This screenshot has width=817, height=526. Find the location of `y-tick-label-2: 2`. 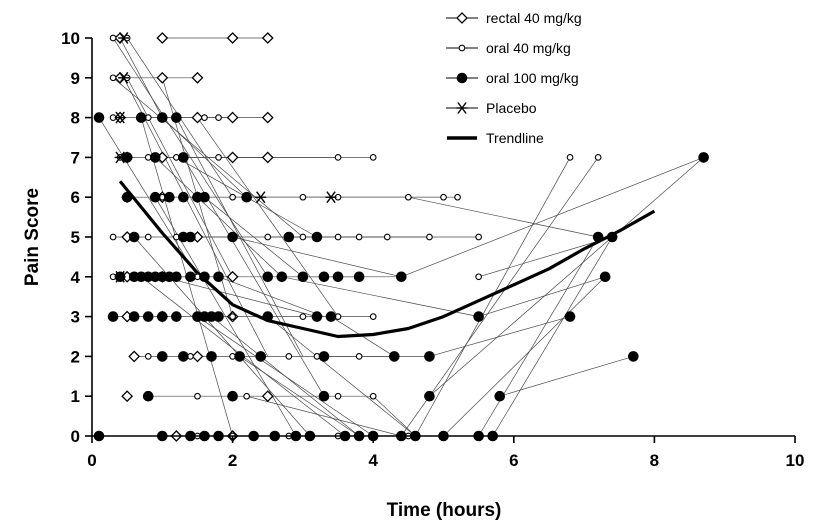

y-tick-label-2: 2 is located at coordinates (75, 356).